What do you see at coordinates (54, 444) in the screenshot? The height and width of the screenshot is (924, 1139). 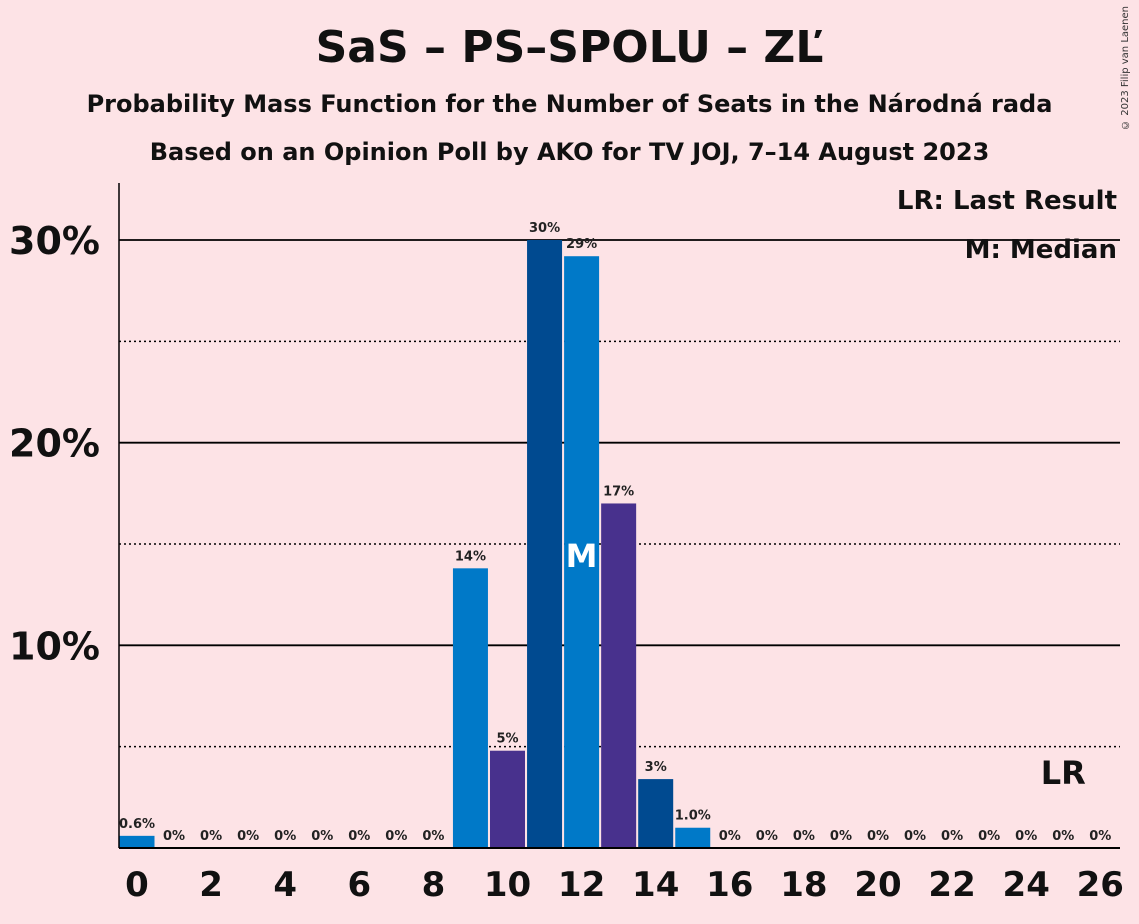 I see `y-tick-label: 20%` at bounding box center [54, 444].